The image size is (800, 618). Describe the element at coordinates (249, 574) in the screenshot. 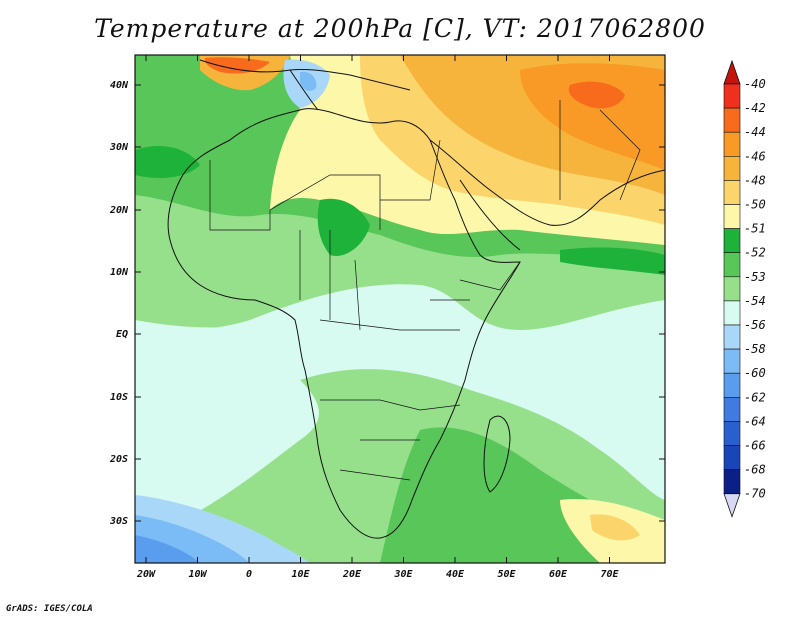

I see `lon-label: 0` at that location.